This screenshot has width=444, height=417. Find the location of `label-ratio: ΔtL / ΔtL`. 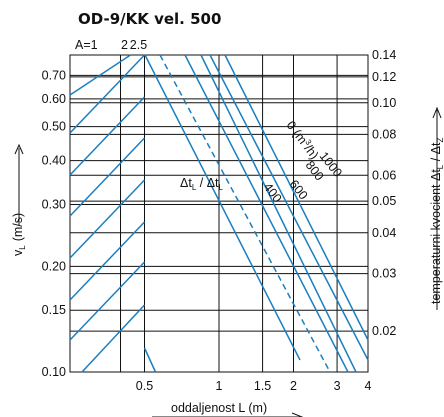

label-ratio: ΔtL / ΔtL is located at coordinates (202, 184).